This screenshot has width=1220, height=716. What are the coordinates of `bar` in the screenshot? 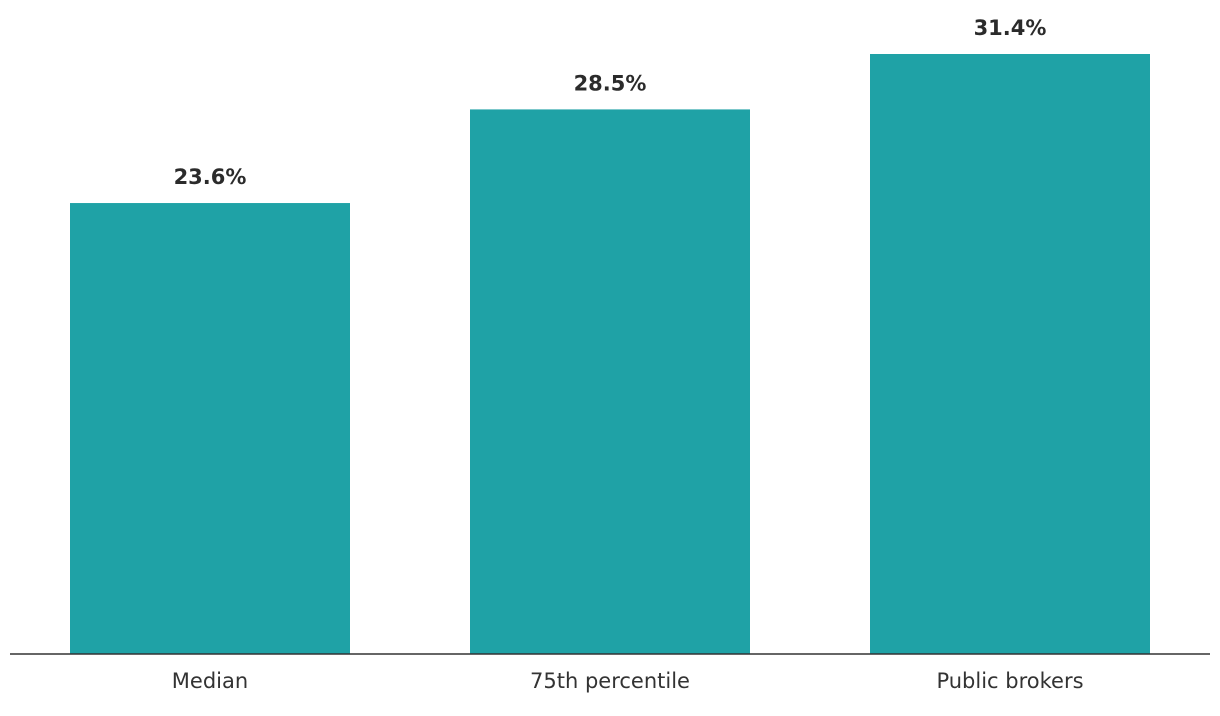 It's located at (210, 428).